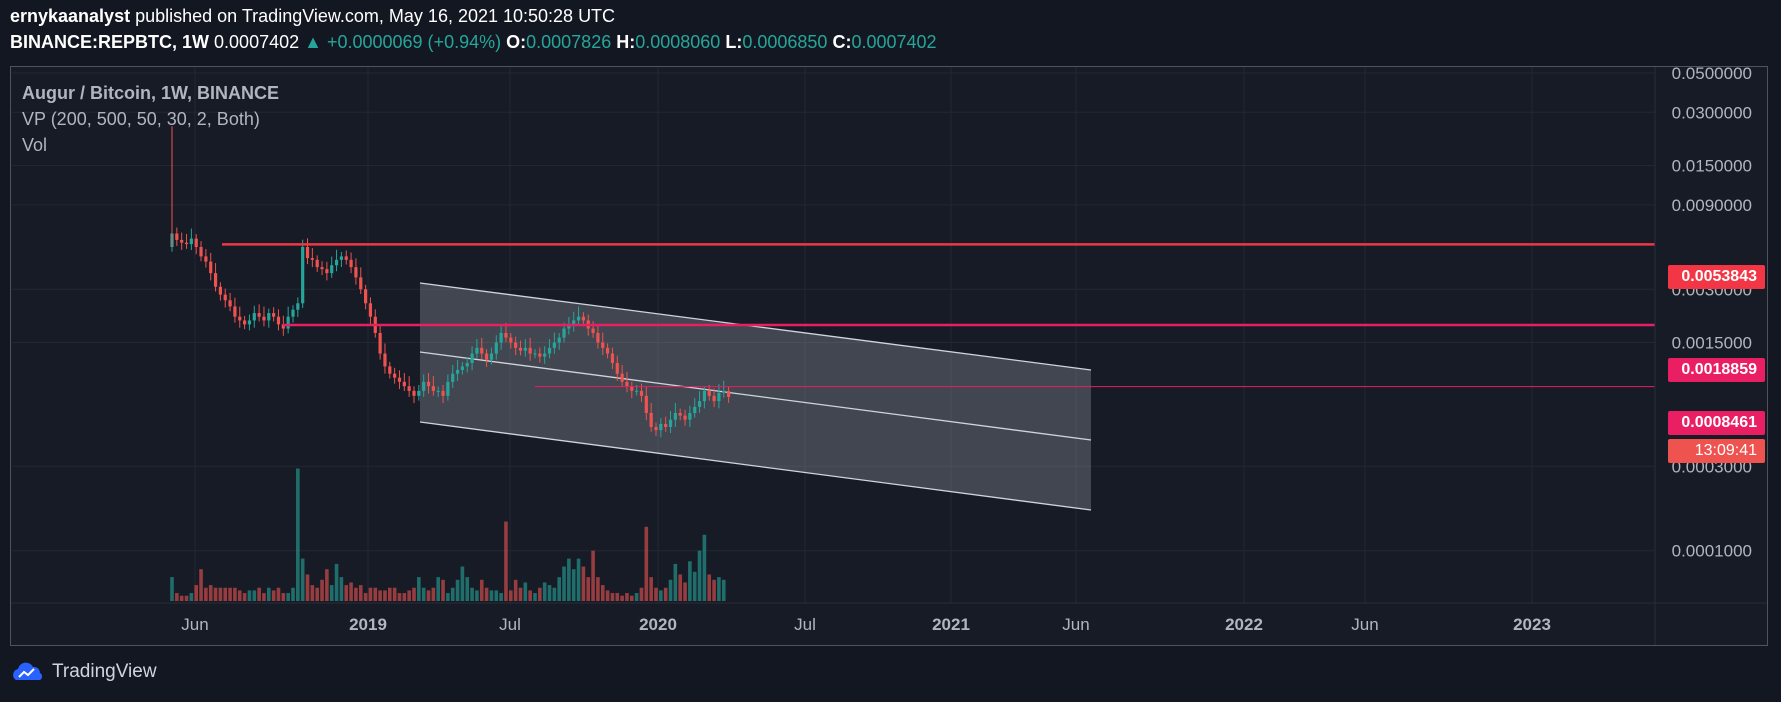 The image size is (1781, 702). Describe the element at coordinates (1716, 423) in the screenshot. I see `level3-price-tag: 0.0008461` at that location.